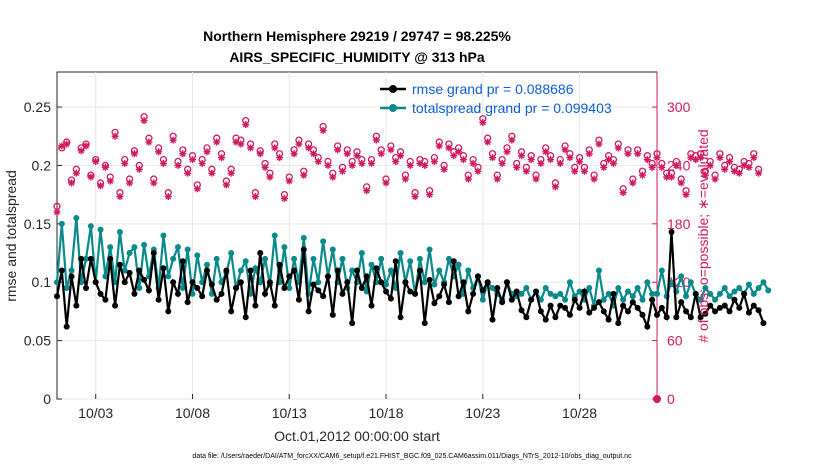  I want to click on y-right-tick-label: 0, so click(671, 399).